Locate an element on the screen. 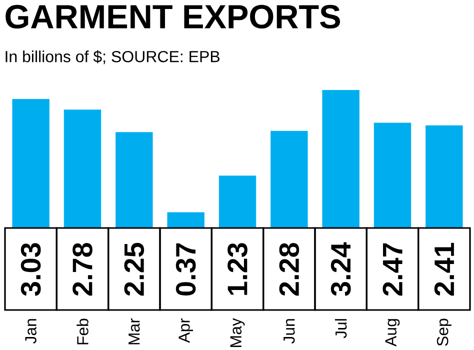 The width and height of the screenshot is (474, 350). data-label: 1.23 is located at coordinates (238, 269).